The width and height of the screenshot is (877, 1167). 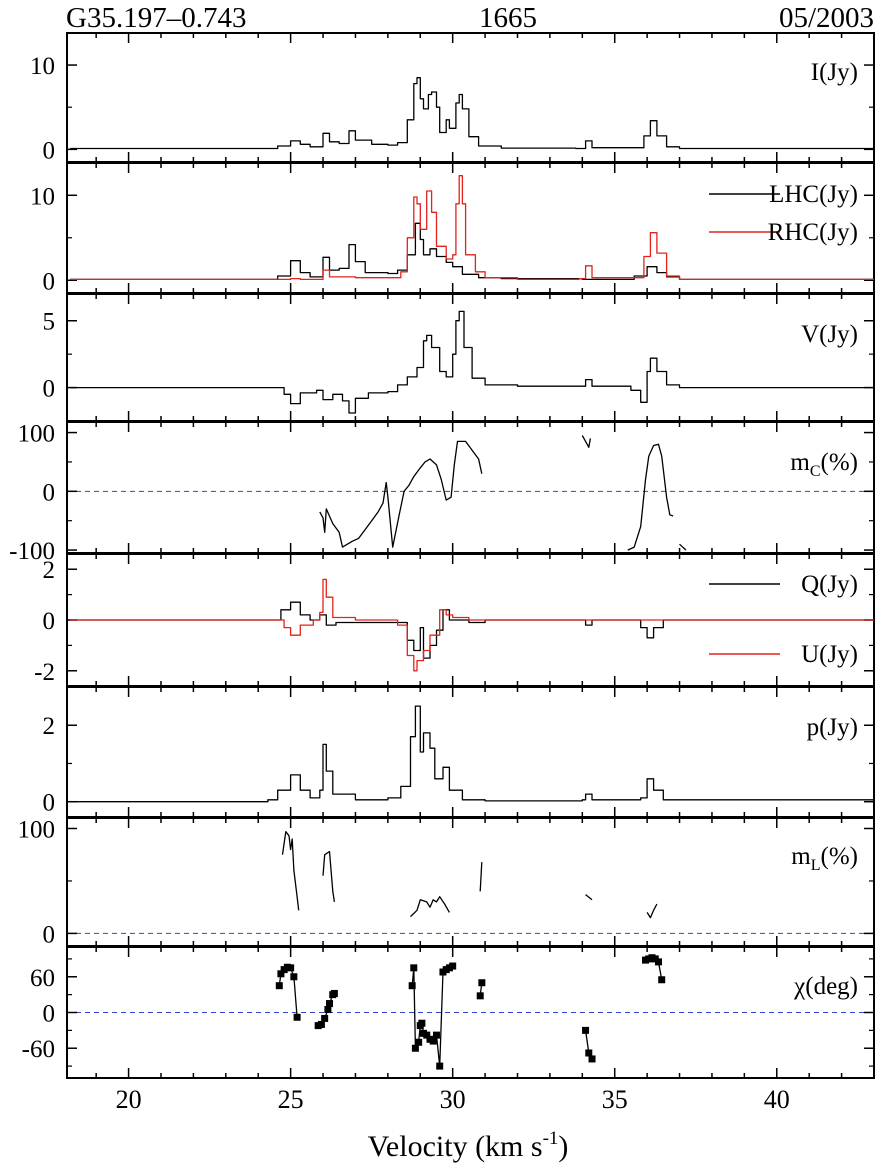 I want to click on panel-label-mL: mL(%), so click(x=824, y=858).